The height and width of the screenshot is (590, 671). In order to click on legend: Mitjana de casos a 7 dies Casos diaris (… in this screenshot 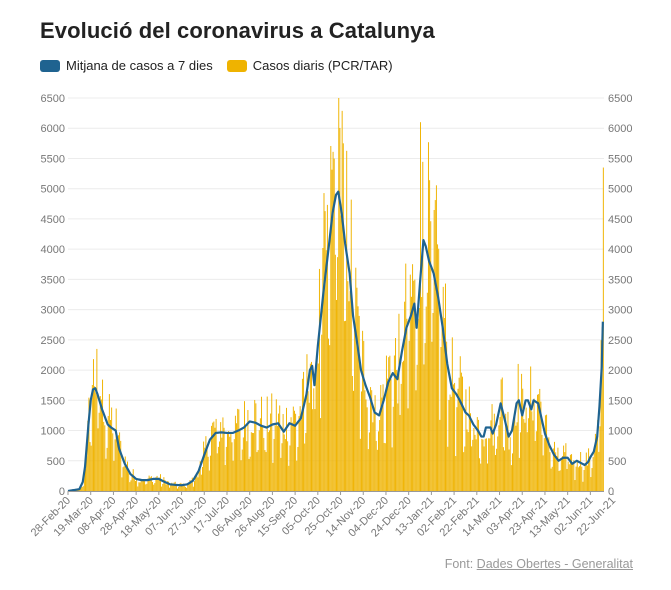, I will do `click(223, 65)`.